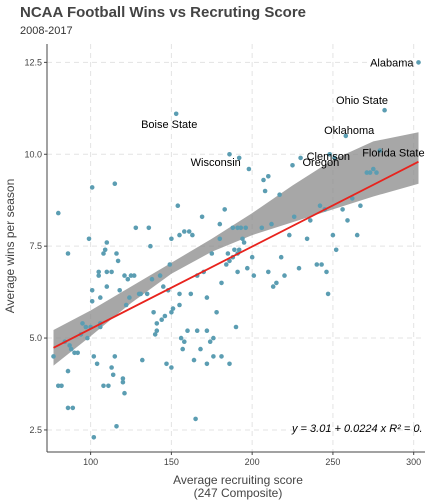  What do you see at coordinates (35, 430) in the screenshot?
I see `y-tick-label: 2.5` at bounding box center [35, 430].